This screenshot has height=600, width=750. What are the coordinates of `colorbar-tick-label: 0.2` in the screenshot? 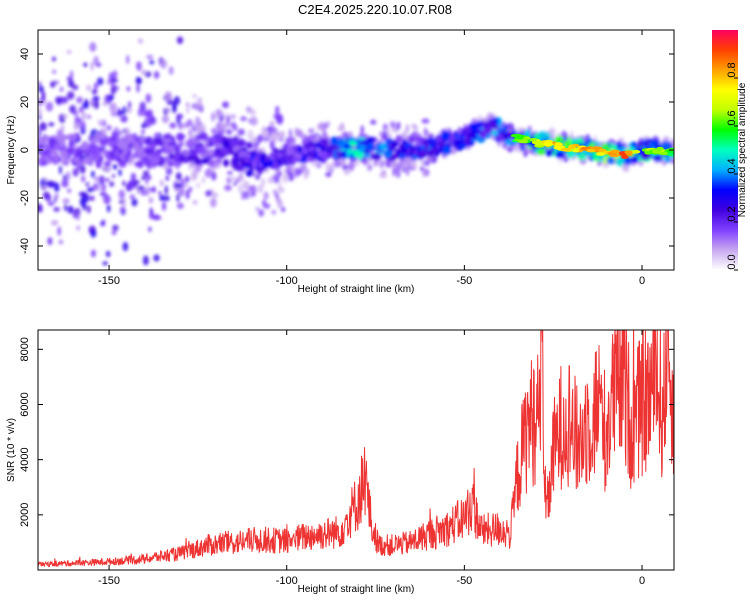 It's located at (732, 213).